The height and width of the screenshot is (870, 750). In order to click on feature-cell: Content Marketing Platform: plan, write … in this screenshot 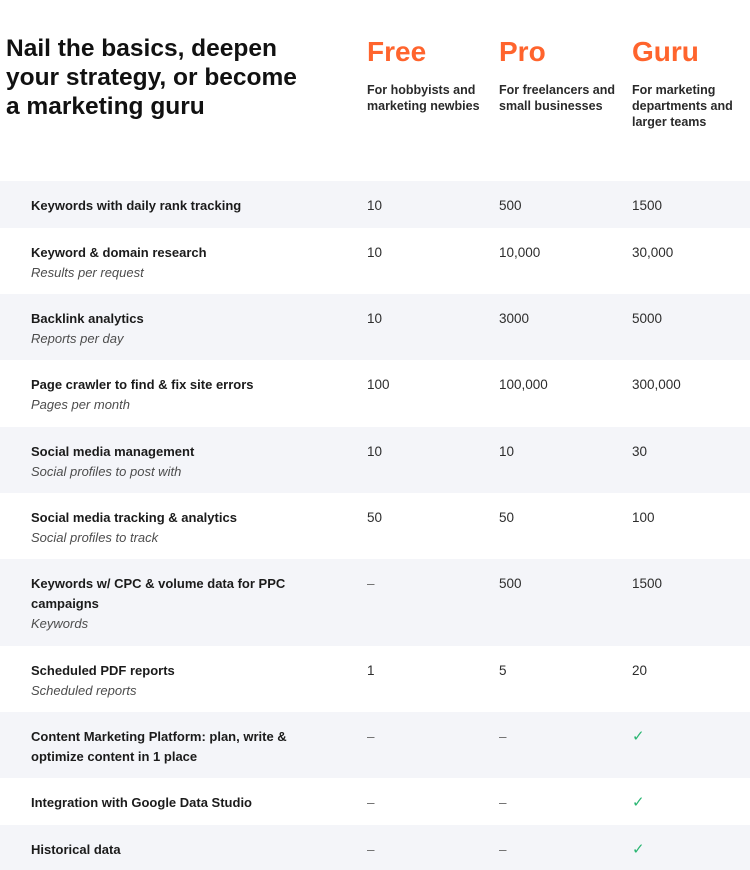, I will do `click(171, 747)`.